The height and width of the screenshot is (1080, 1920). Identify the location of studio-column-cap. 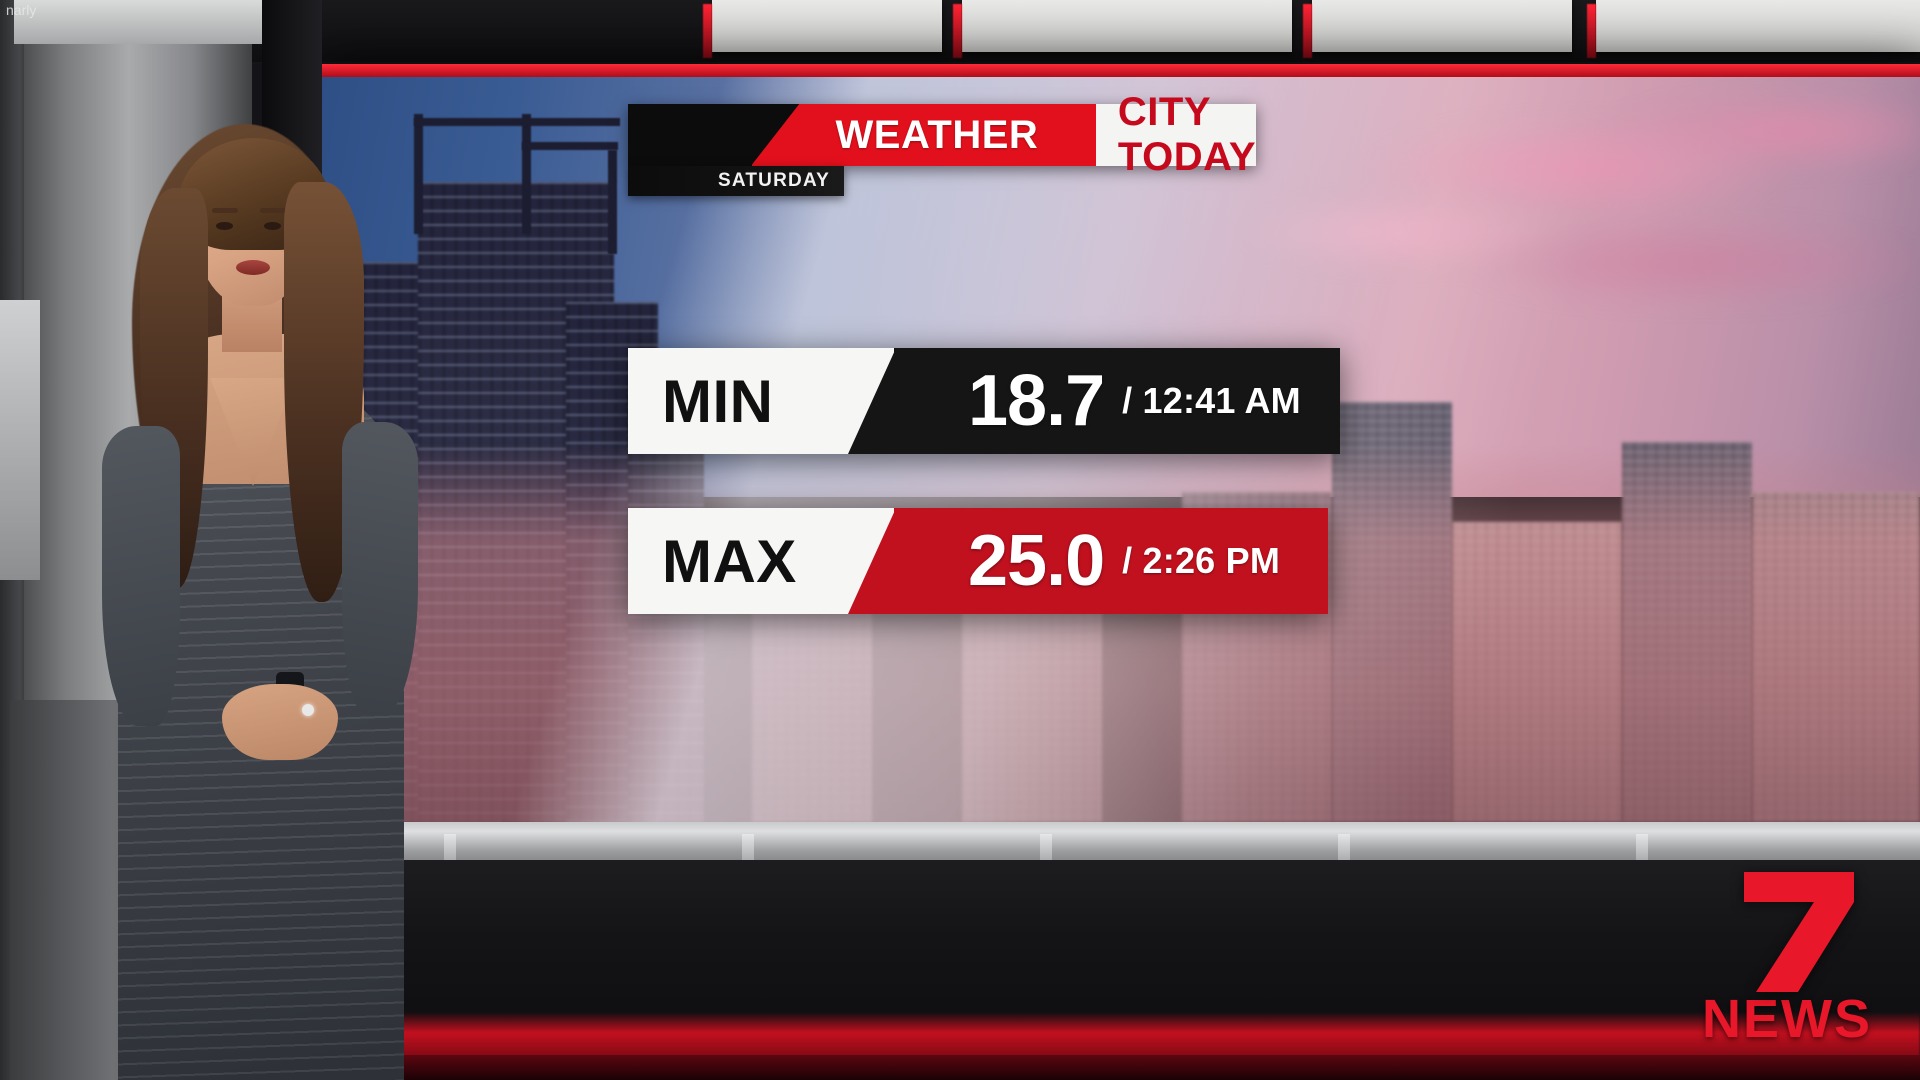
(138, 22).